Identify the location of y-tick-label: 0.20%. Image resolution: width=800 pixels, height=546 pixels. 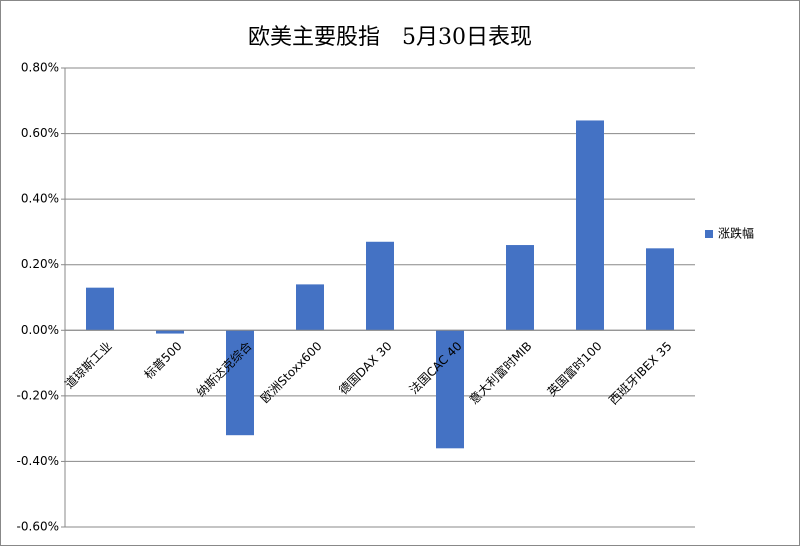
(40, 264).